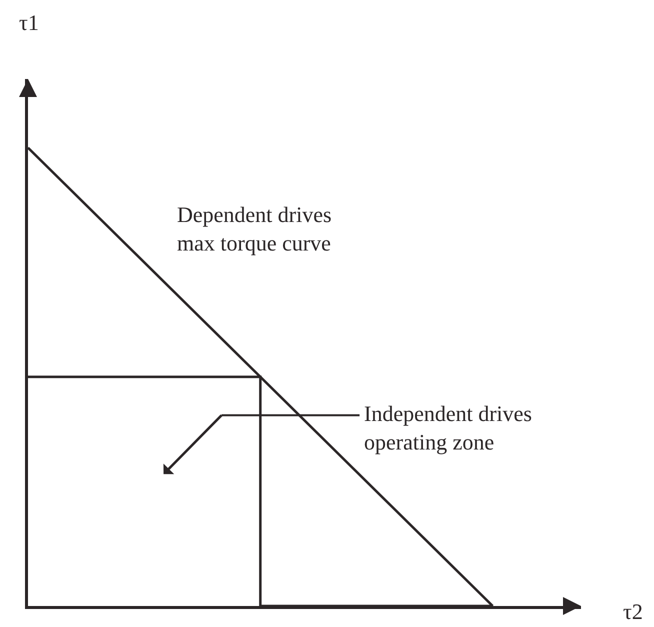 The width and height of the screenshot is (654, 627). Describe the element at coordinates (29, 22) in the screenshot. I see `text: τ1` at that location.